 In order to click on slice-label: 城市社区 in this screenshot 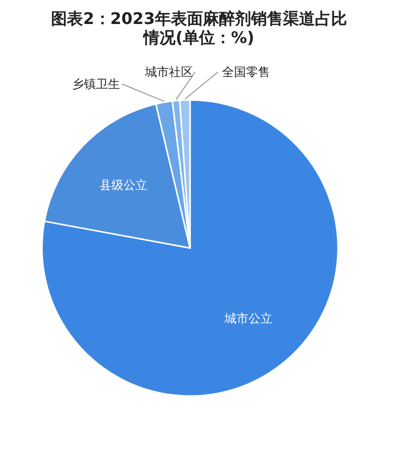, I will do `click(168, 72)`.